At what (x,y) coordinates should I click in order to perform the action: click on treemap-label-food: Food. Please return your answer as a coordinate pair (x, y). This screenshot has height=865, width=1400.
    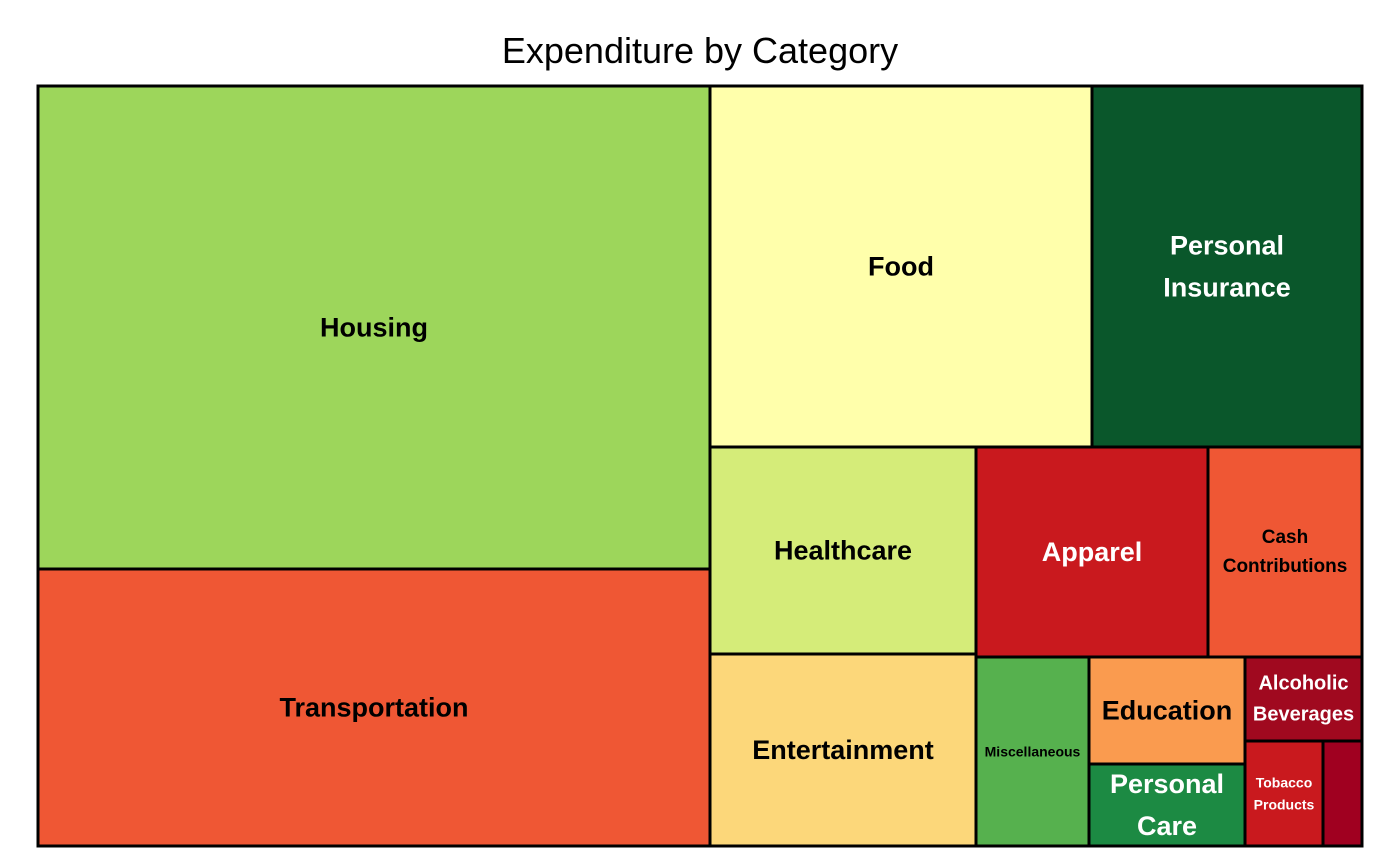
    Looking at the image, I should click on (901, 267).